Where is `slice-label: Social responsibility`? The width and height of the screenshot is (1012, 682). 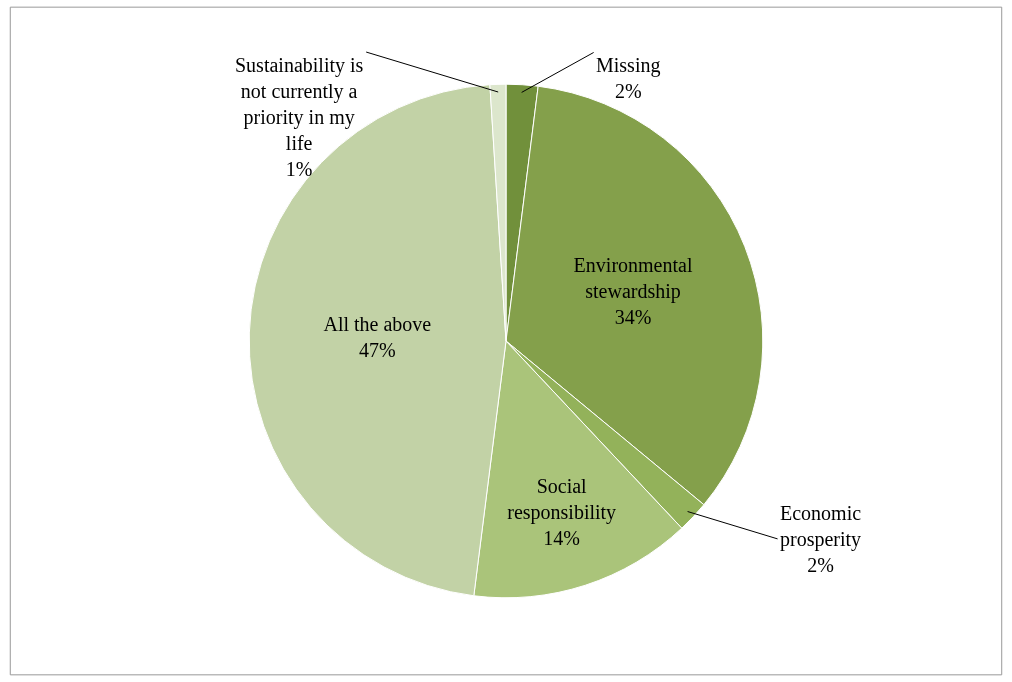 slice-label: Social responsibility is located at coordinates (562, 500).